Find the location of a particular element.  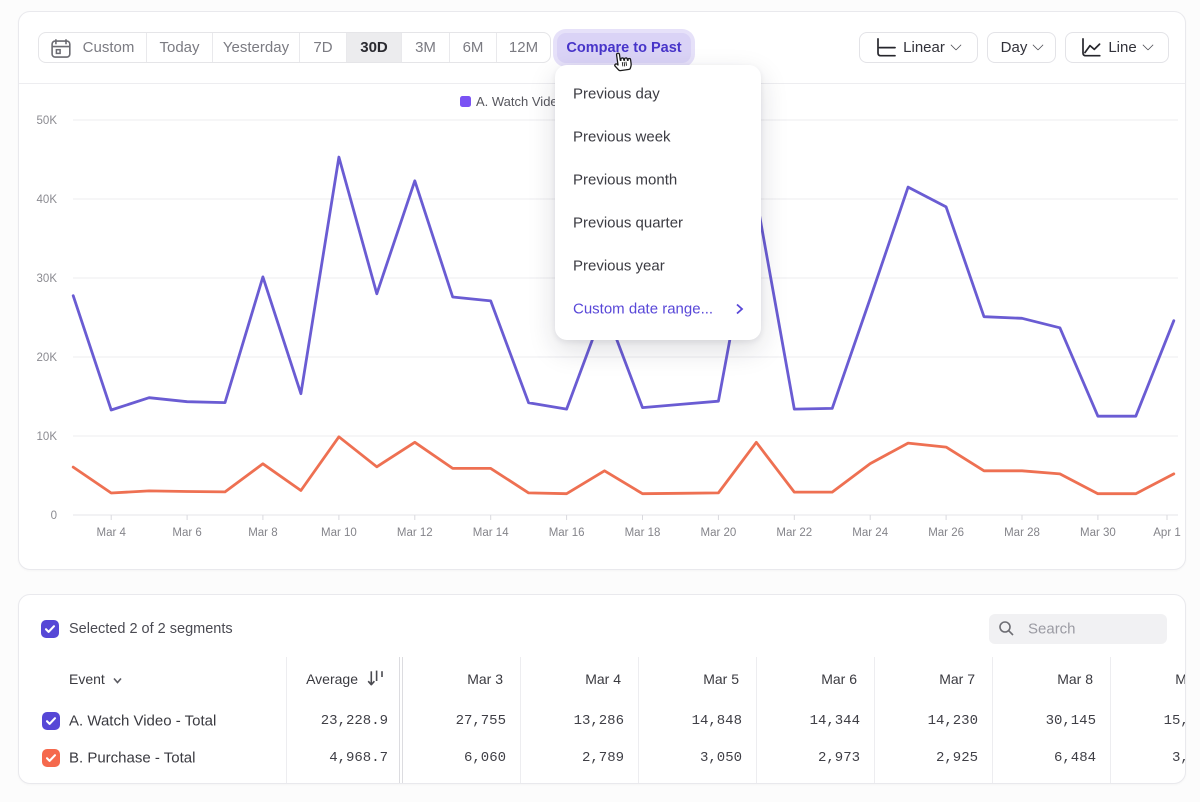

svg-text: Mar 24 is located at coordinates (870, 533).